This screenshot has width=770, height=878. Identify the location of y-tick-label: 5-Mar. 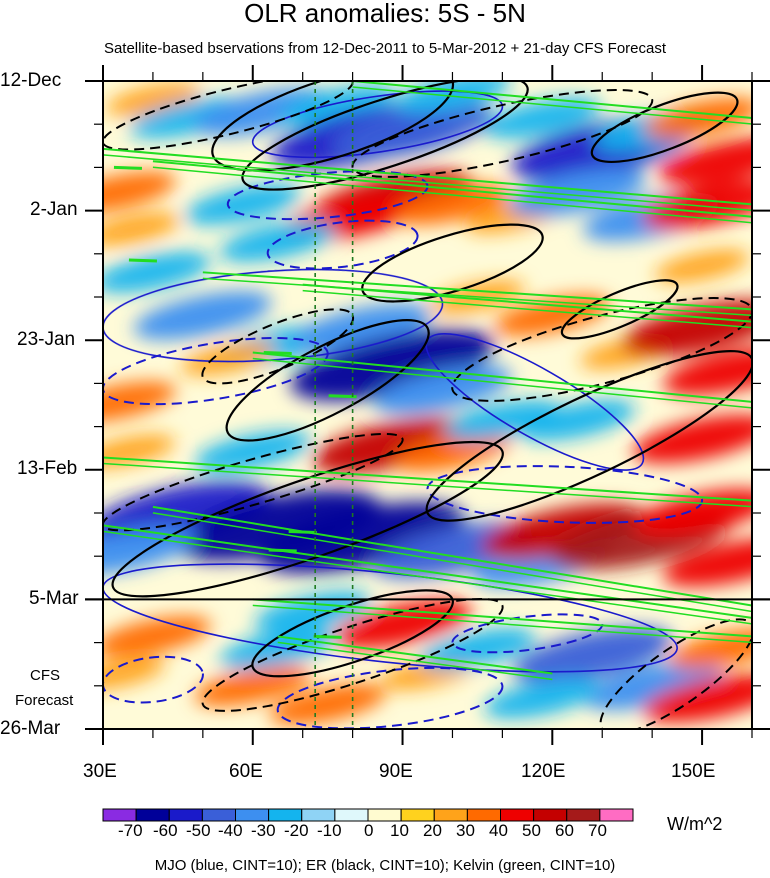
(54, 598).